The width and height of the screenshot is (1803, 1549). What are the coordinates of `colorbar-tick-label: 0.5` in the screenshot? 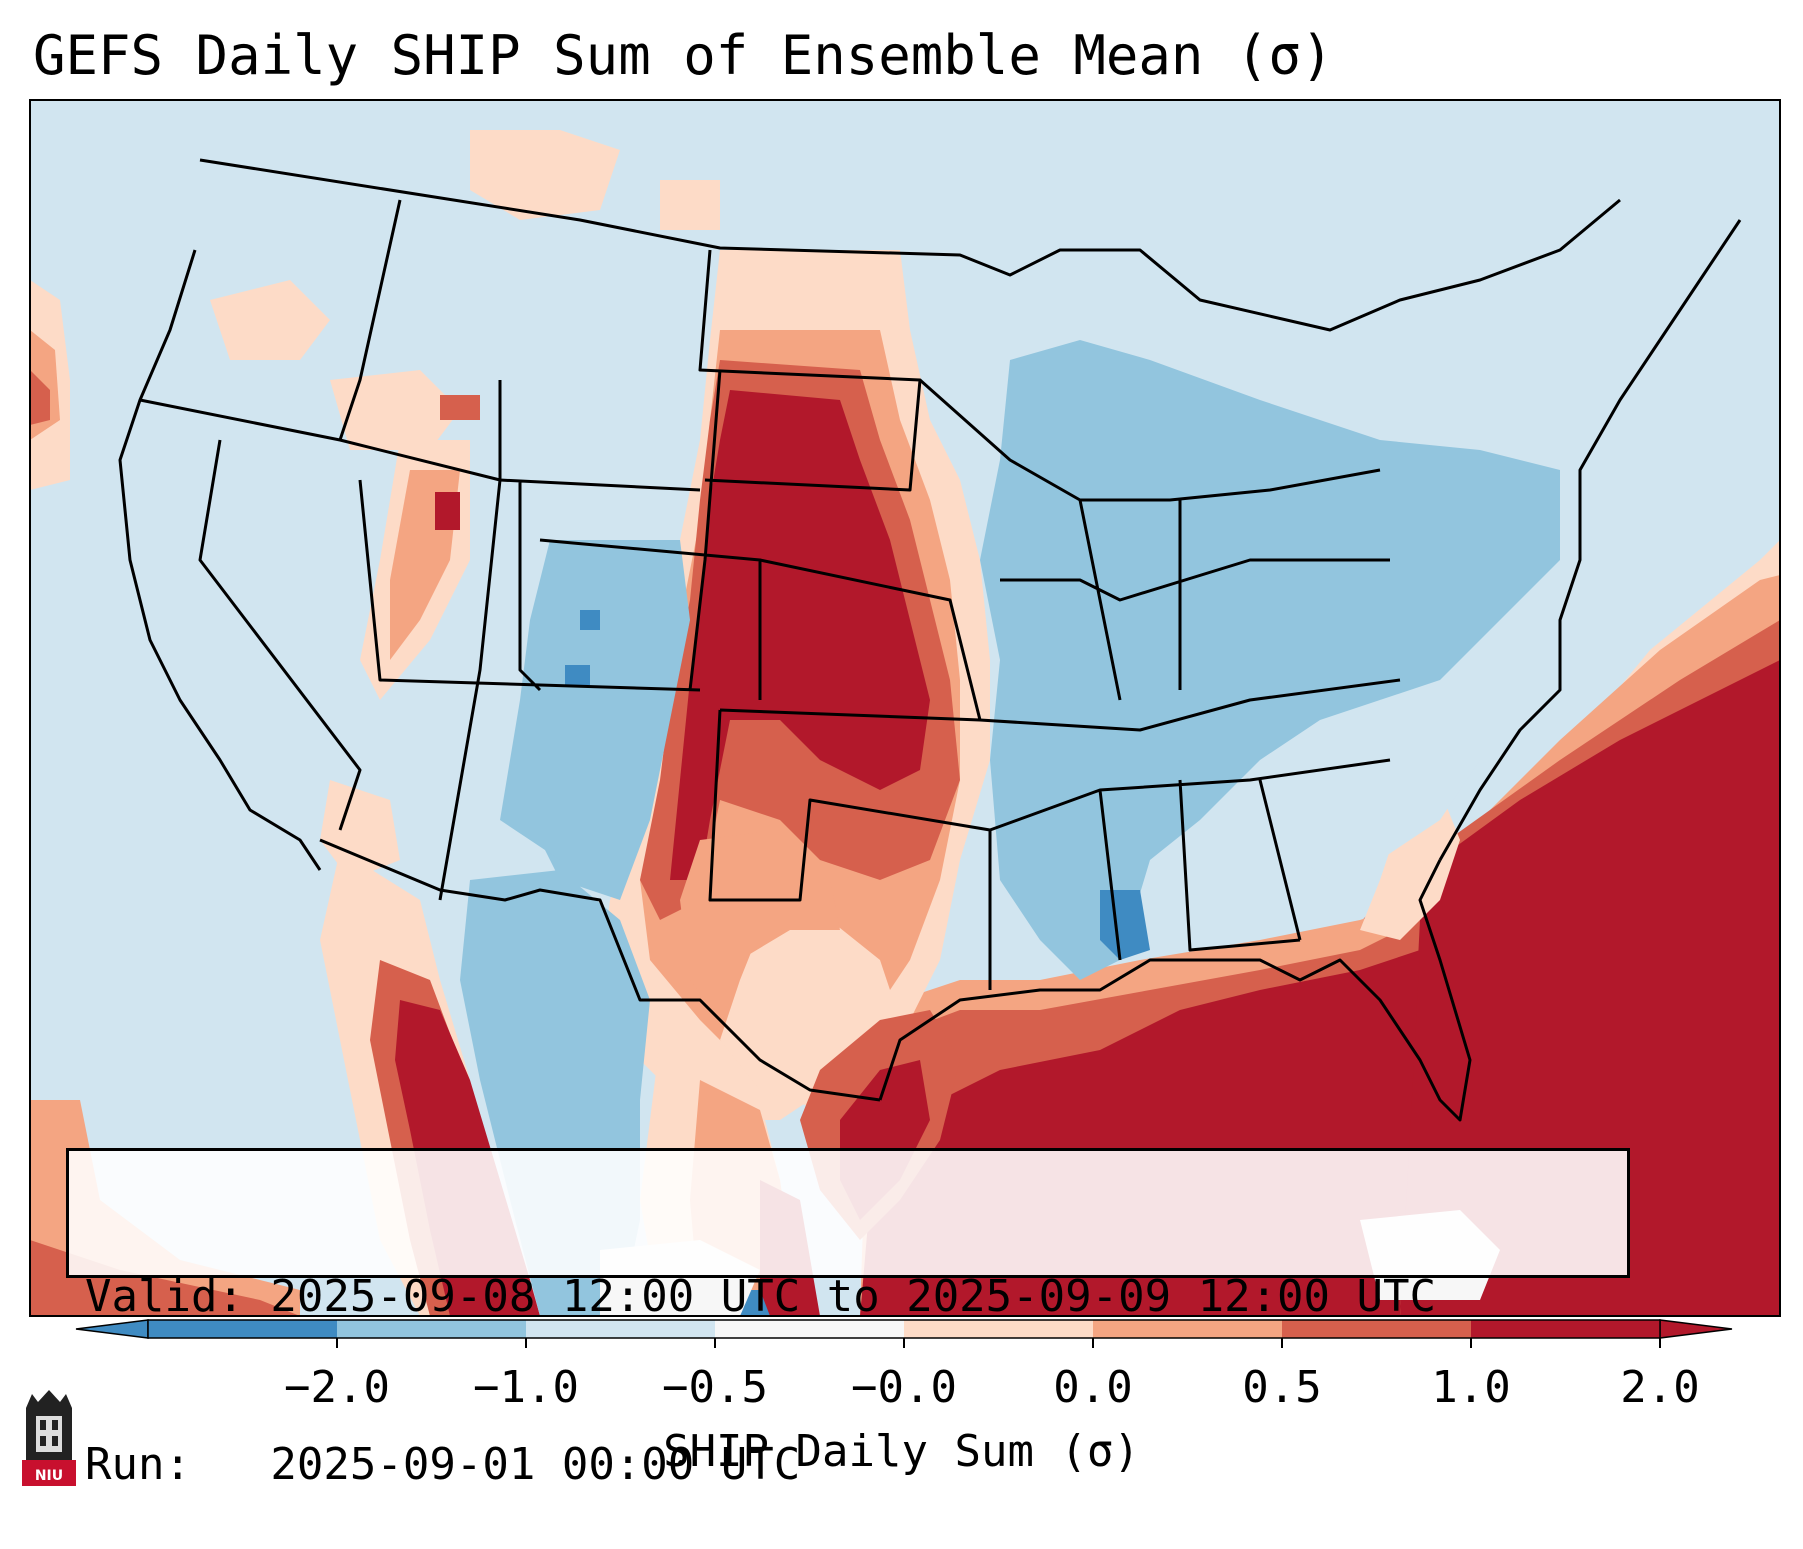 It's located at (1282, 1387).